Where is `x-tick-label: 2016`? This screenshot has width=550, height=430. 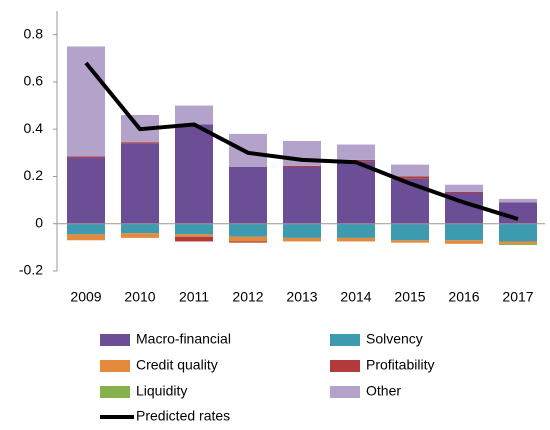 x-tick-label: 2016 is located at coordinates (463, 297).